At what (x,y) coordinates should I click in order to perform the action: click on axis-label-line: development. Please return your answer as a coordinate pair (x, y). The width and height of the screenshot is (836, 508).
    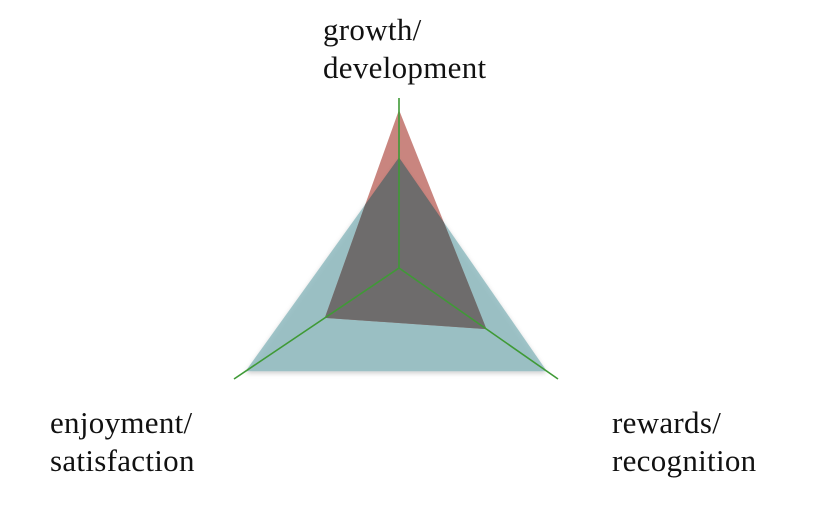
    Looking at the image, I should click on (405, 67).